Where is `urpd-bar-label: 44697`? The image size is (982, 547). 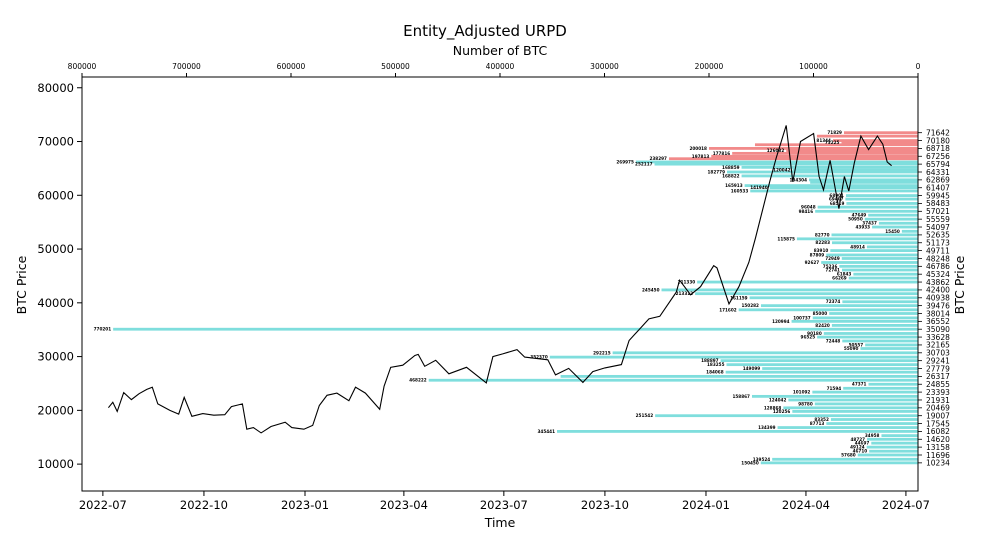 urpd-bar-label: 44697 is located at coordinates (862, 443).